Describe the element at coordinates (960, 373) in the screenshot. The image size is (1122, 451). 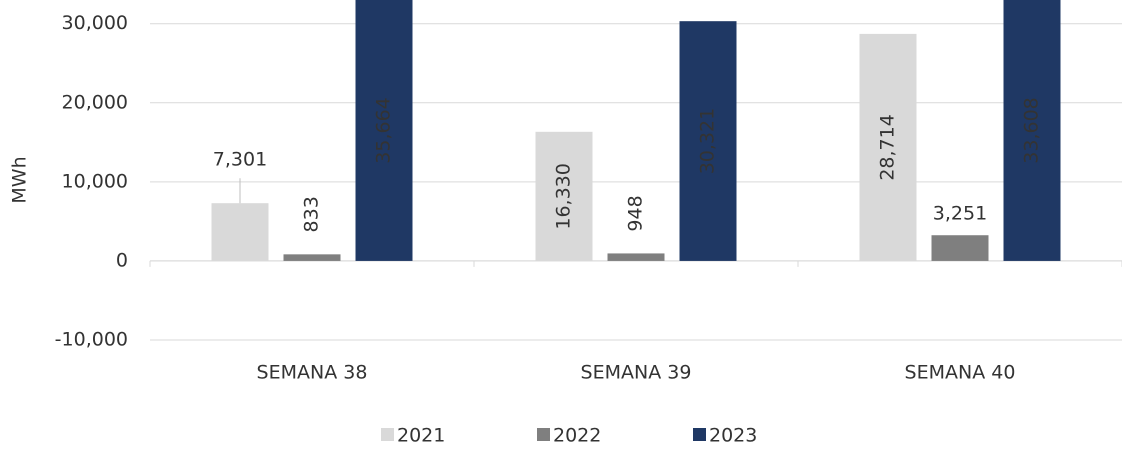
I see `x-tick-label: SEMANA 40` at that location.